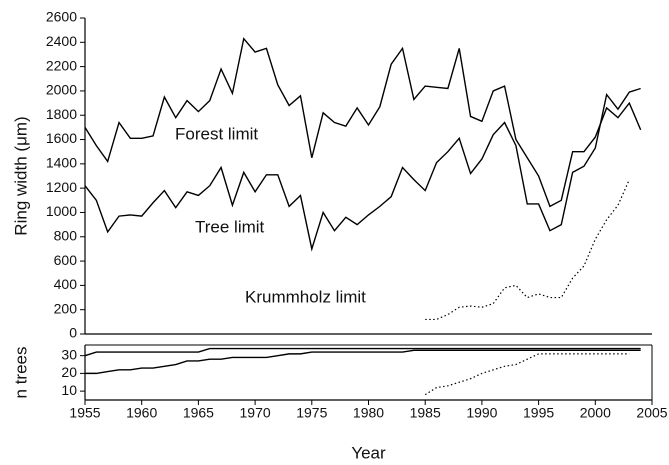 The width and height of the screenshot is (669, 465). I want to click on y-tick-label: 1000, so click(61, 211).